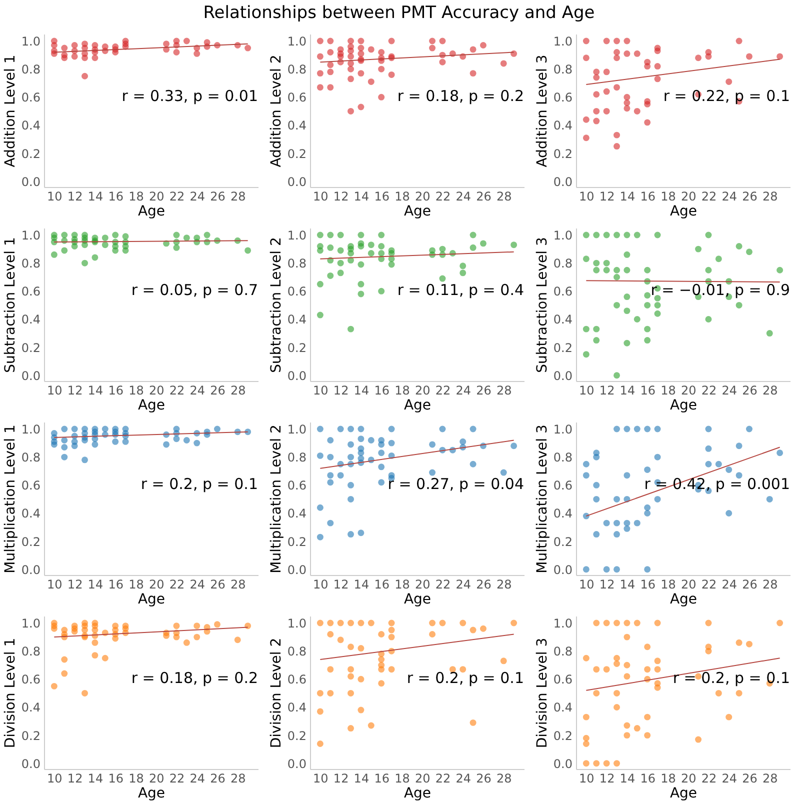  What do you see at coordinates (542, 305) in the screenshot?
I see `y-axis-title: Subtraction Level 3` at bounding box center [542, 305].